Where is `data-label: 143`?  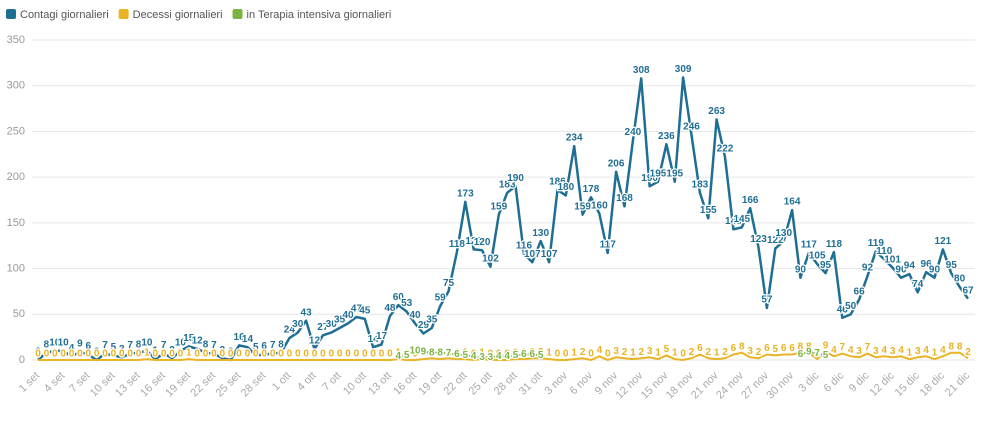 data-label: 143 is located at coordinates (733, 221).